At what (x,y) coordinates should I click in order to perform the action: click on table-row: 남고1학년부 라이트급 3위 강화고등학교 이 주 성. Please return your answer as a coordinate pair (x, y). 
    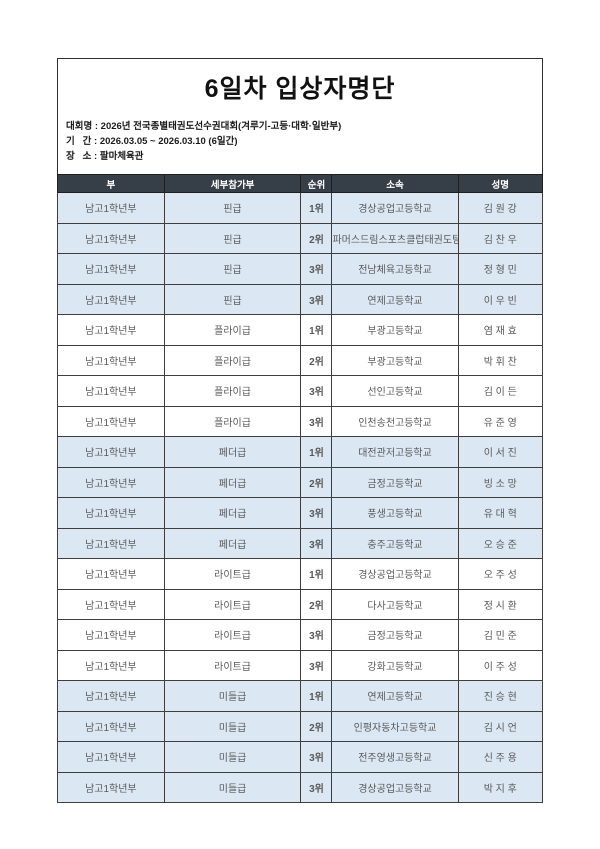
    Looking at the image, I should click on (300, 665).